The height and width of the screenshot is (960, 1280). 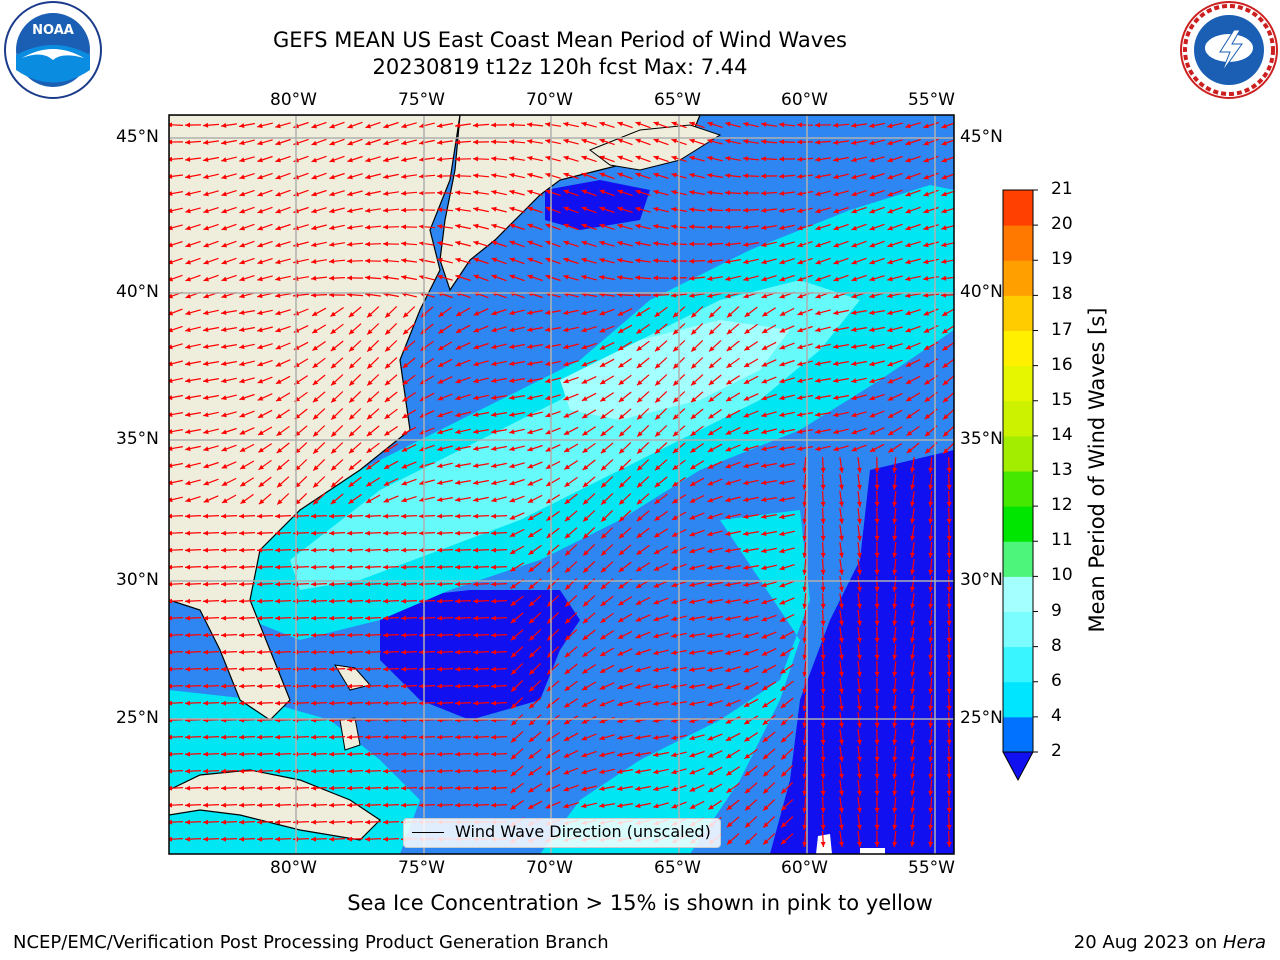 I want to click on colorbar-tick-label: 19, so click(x=1062, y=259).